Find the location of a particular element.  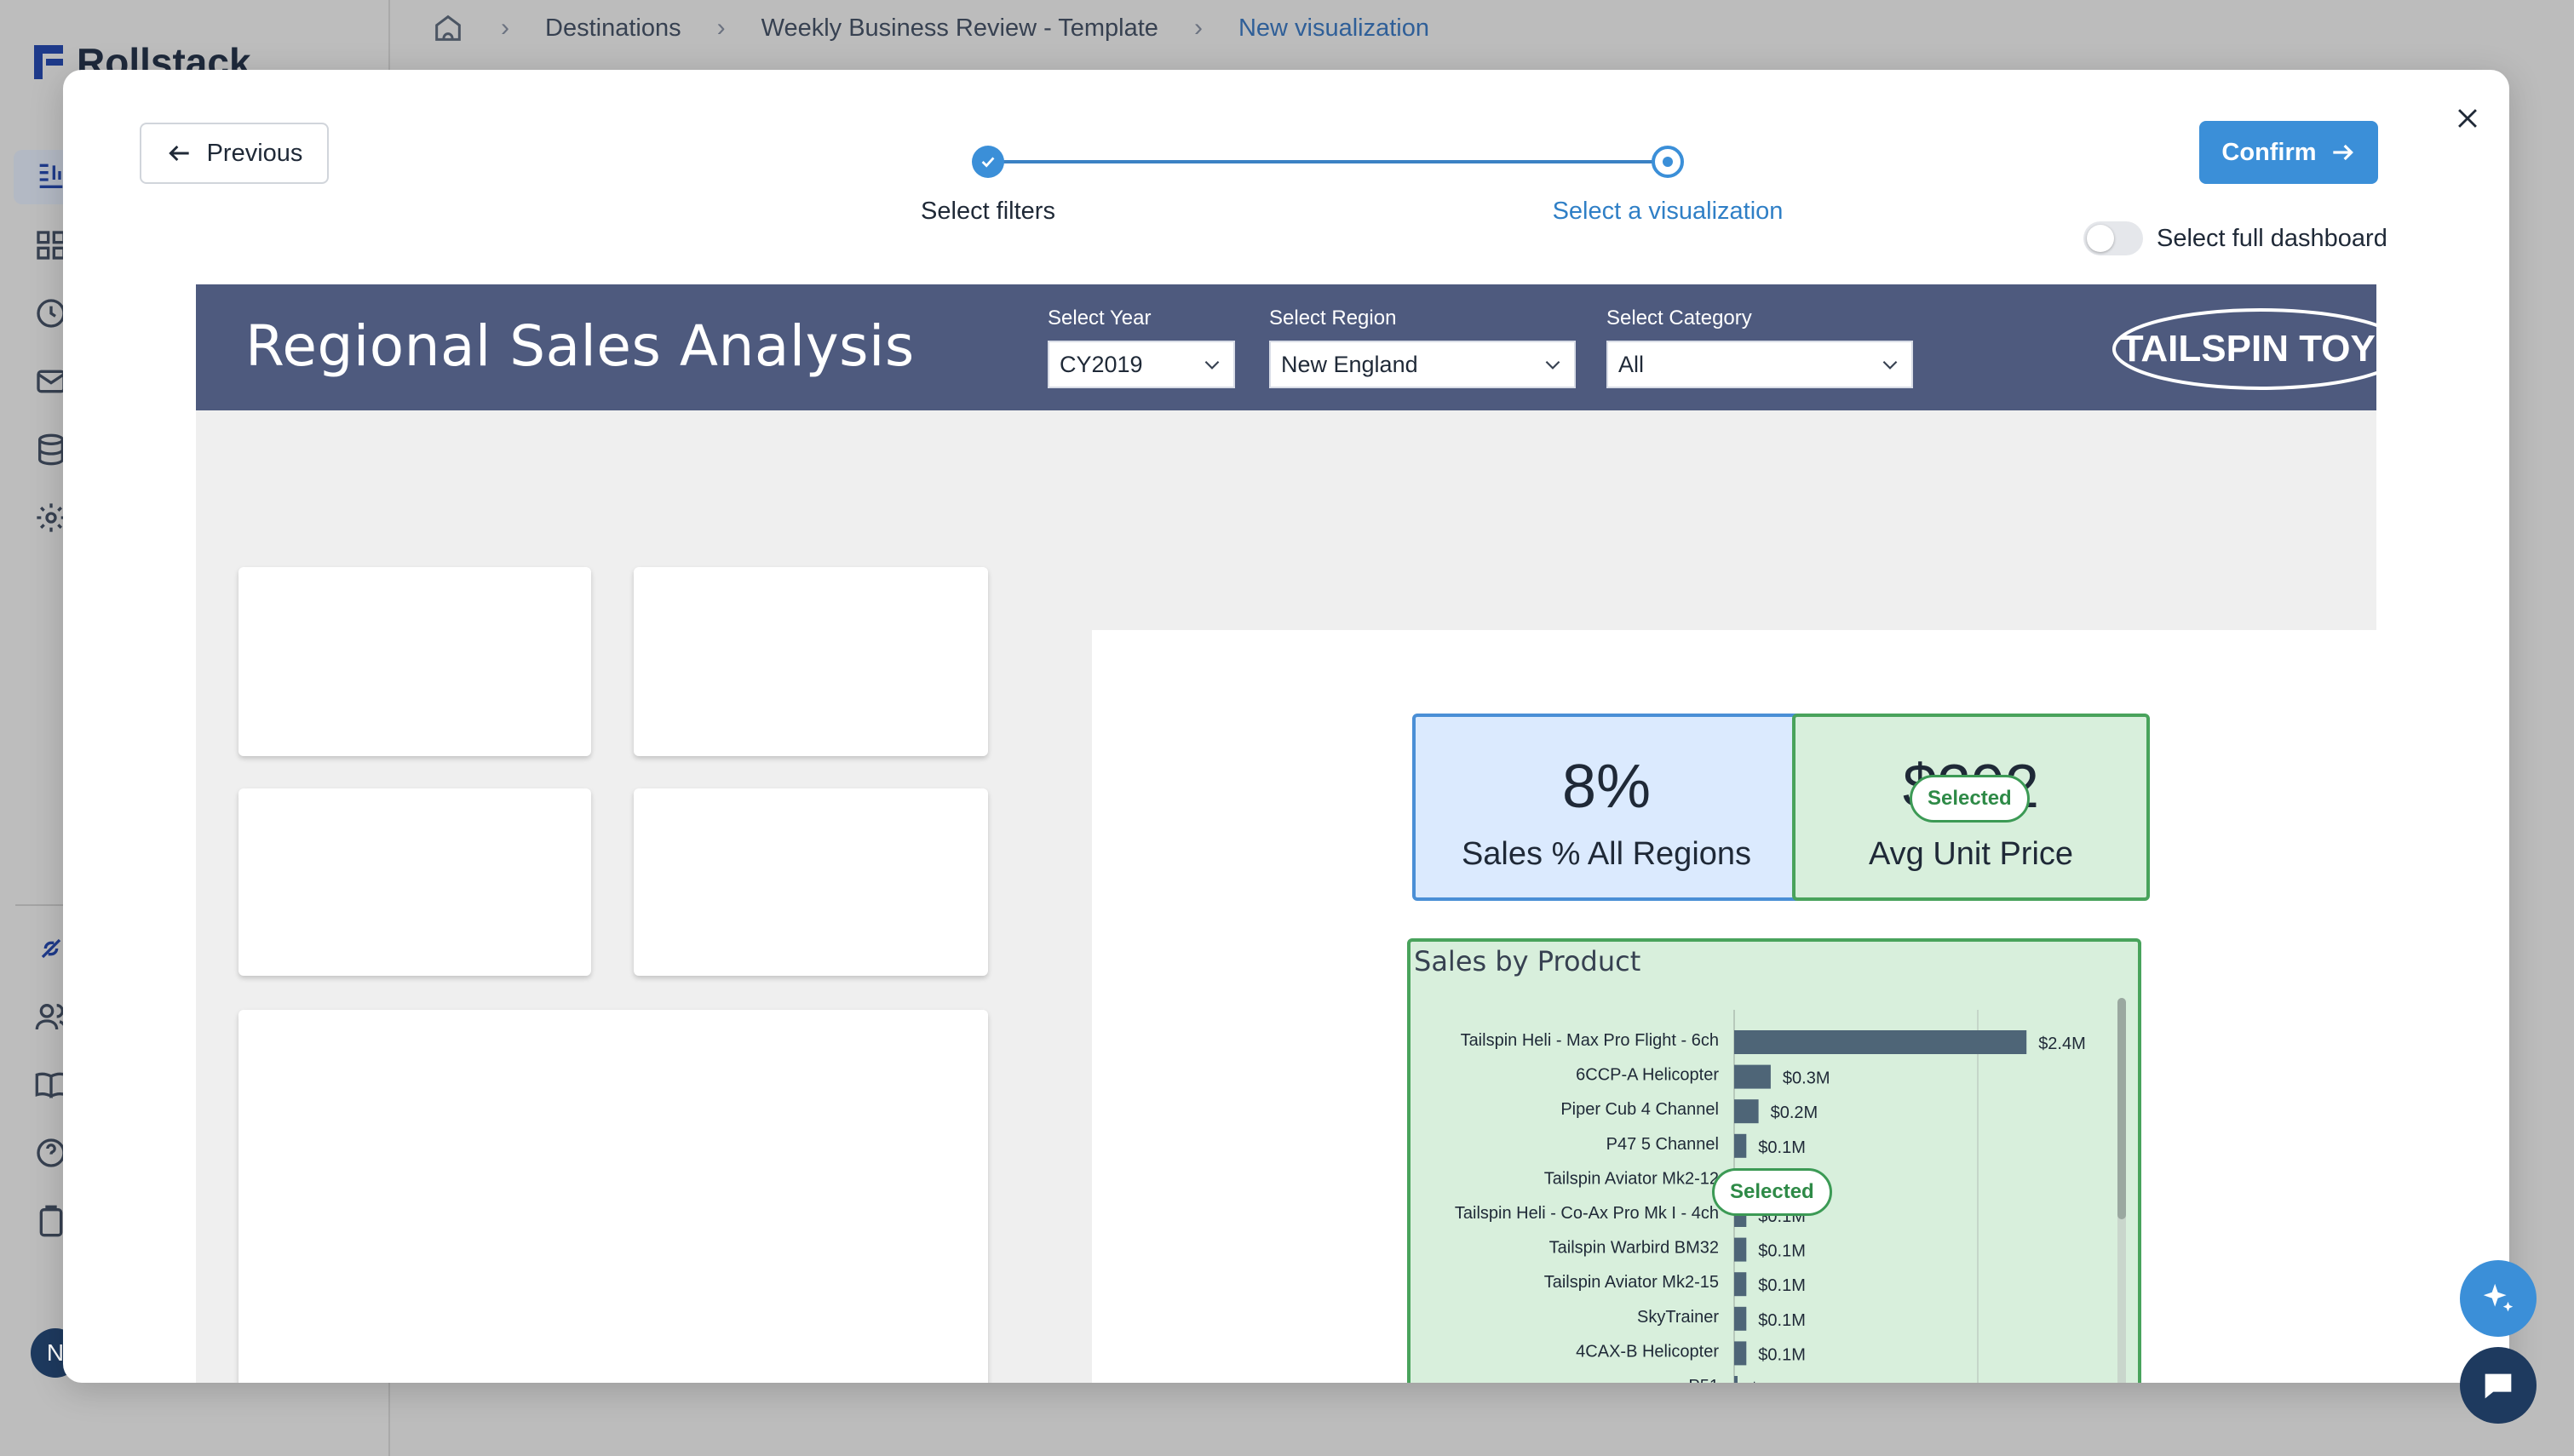

tailspin-toys-logo: TAILSPIN TOYS is located at coordinates (2244, 349).